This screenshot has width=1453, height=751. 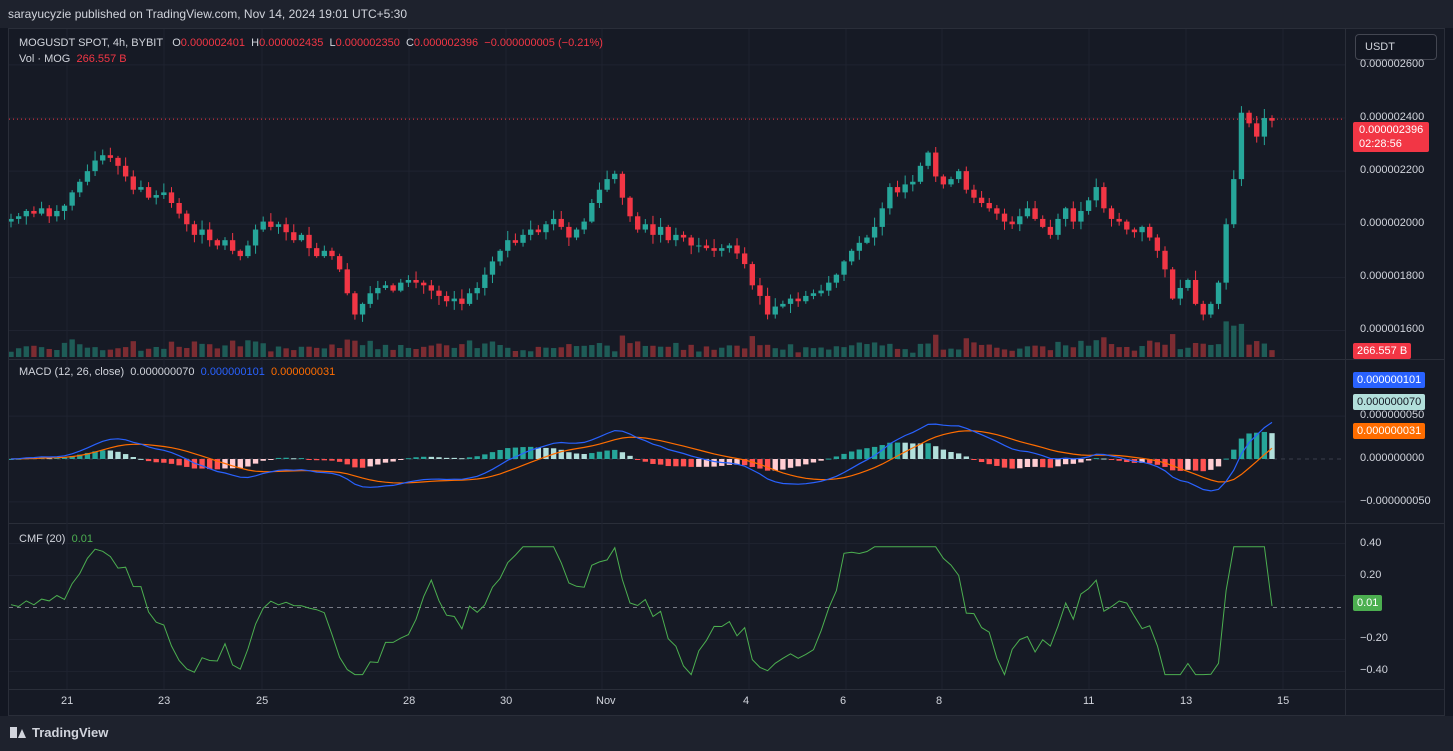 I want to click on open-label: O, so click(x=176, y=43).